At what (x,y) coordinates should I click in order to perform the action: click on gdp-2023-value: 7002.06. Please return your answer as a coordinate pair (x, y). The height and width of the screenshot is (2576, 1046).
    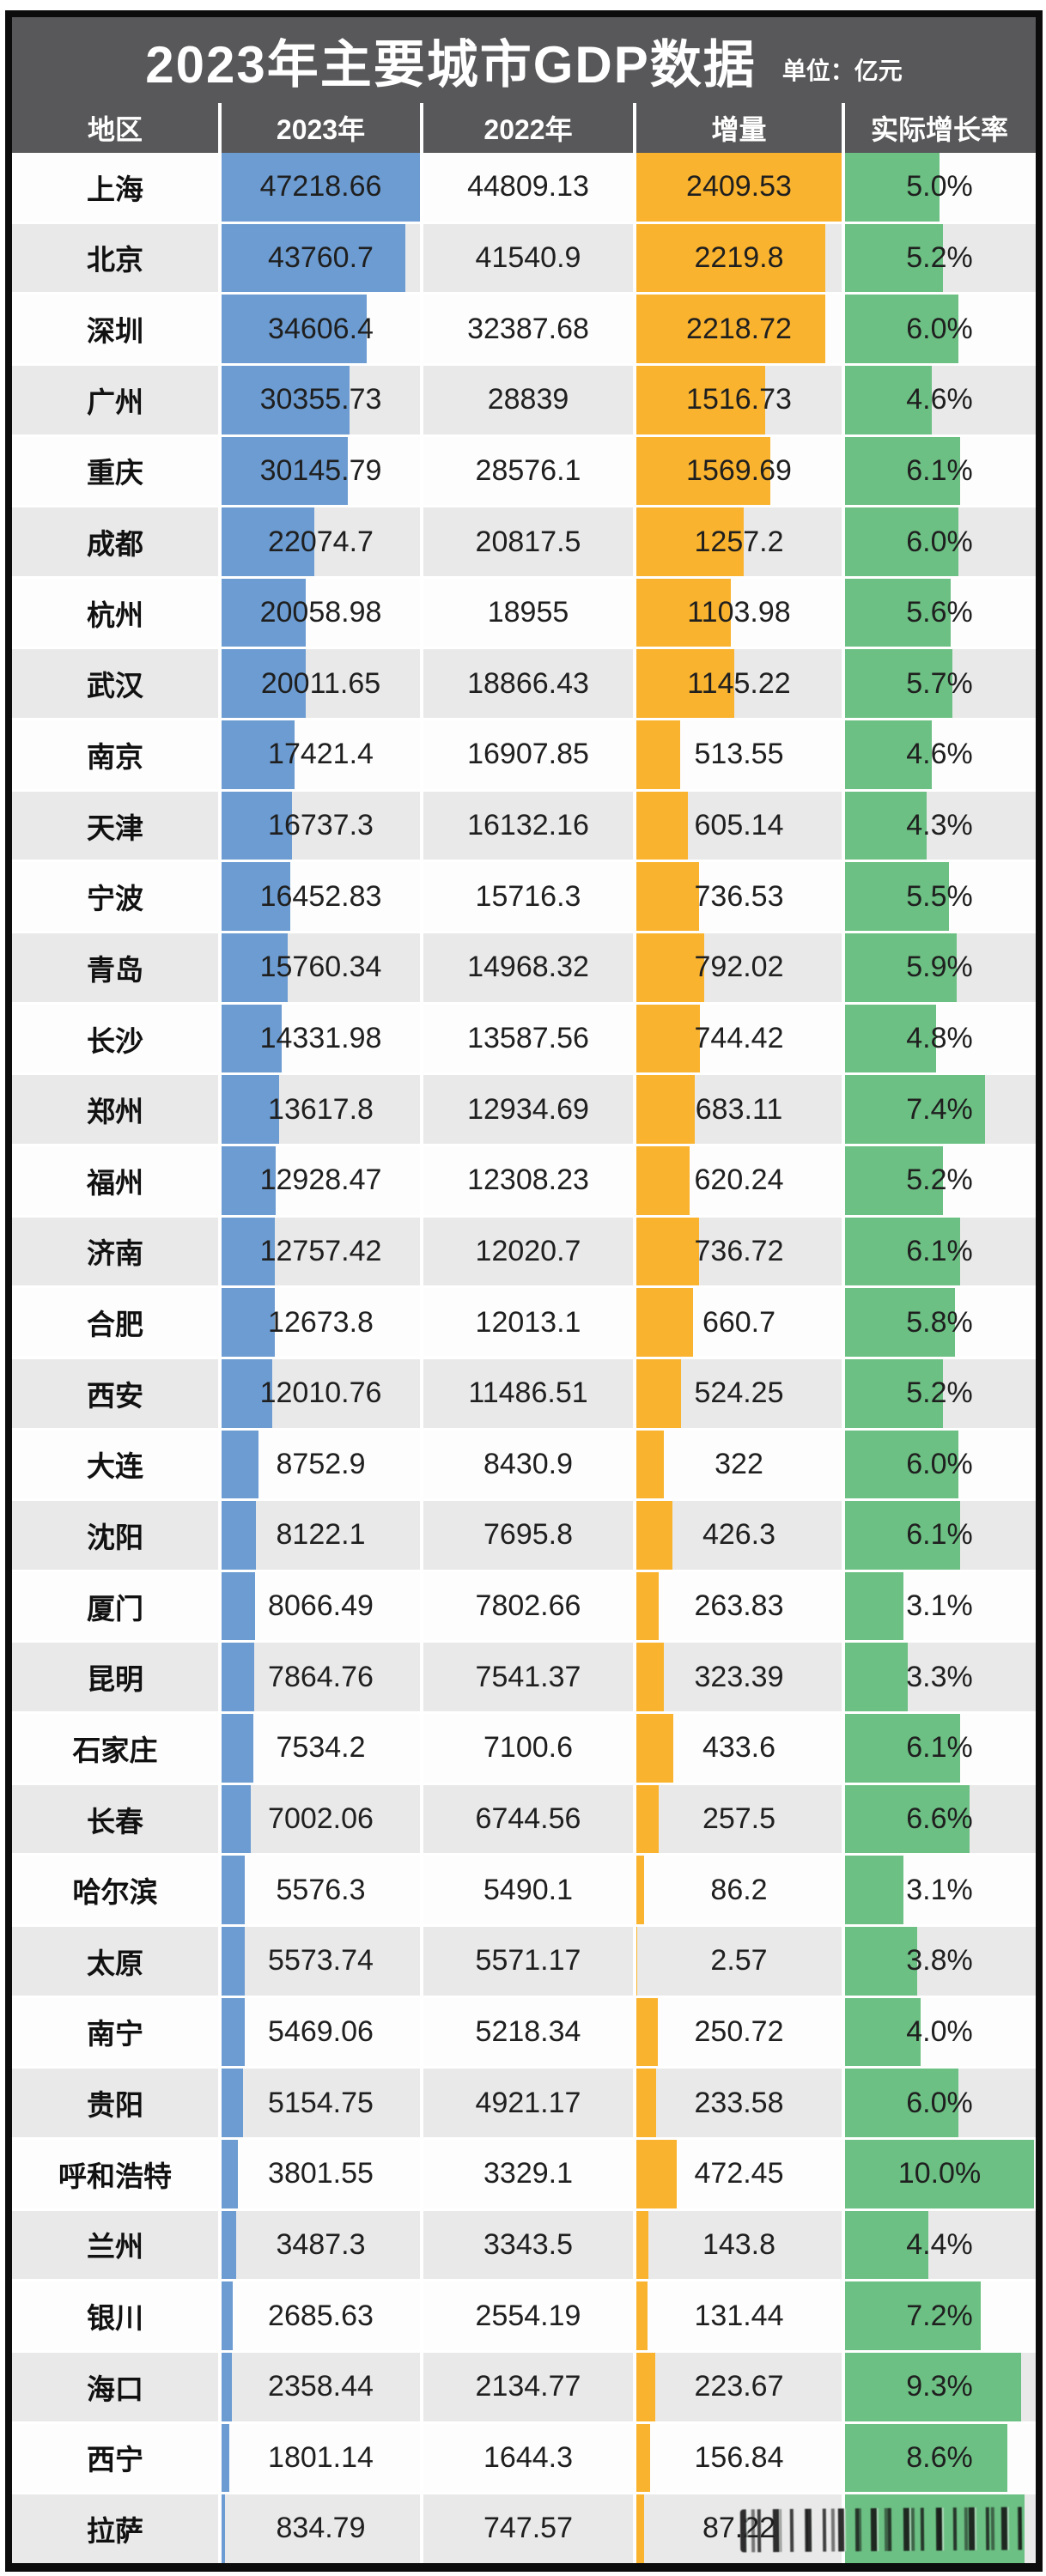
    Looking at the image, I should click on (321, 1819).